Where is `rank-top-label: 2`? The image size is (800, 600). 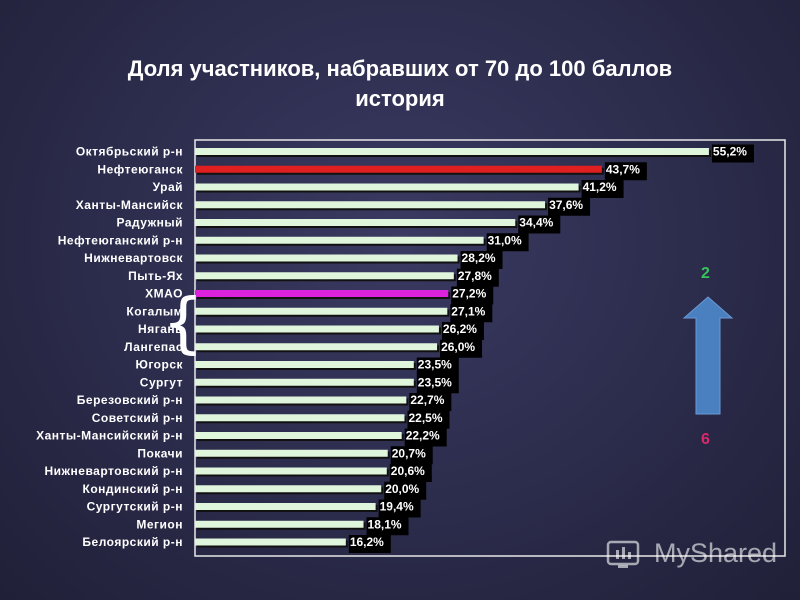
rank-top-label: 2 is located at coordinates (705, 273).